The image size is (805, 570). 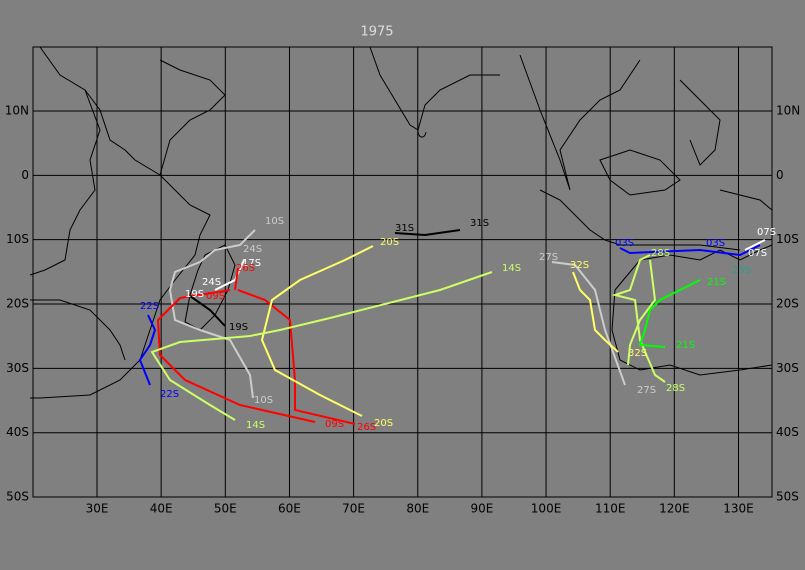 I want to click on lon-label: 60E, so click(x=289, y=509).